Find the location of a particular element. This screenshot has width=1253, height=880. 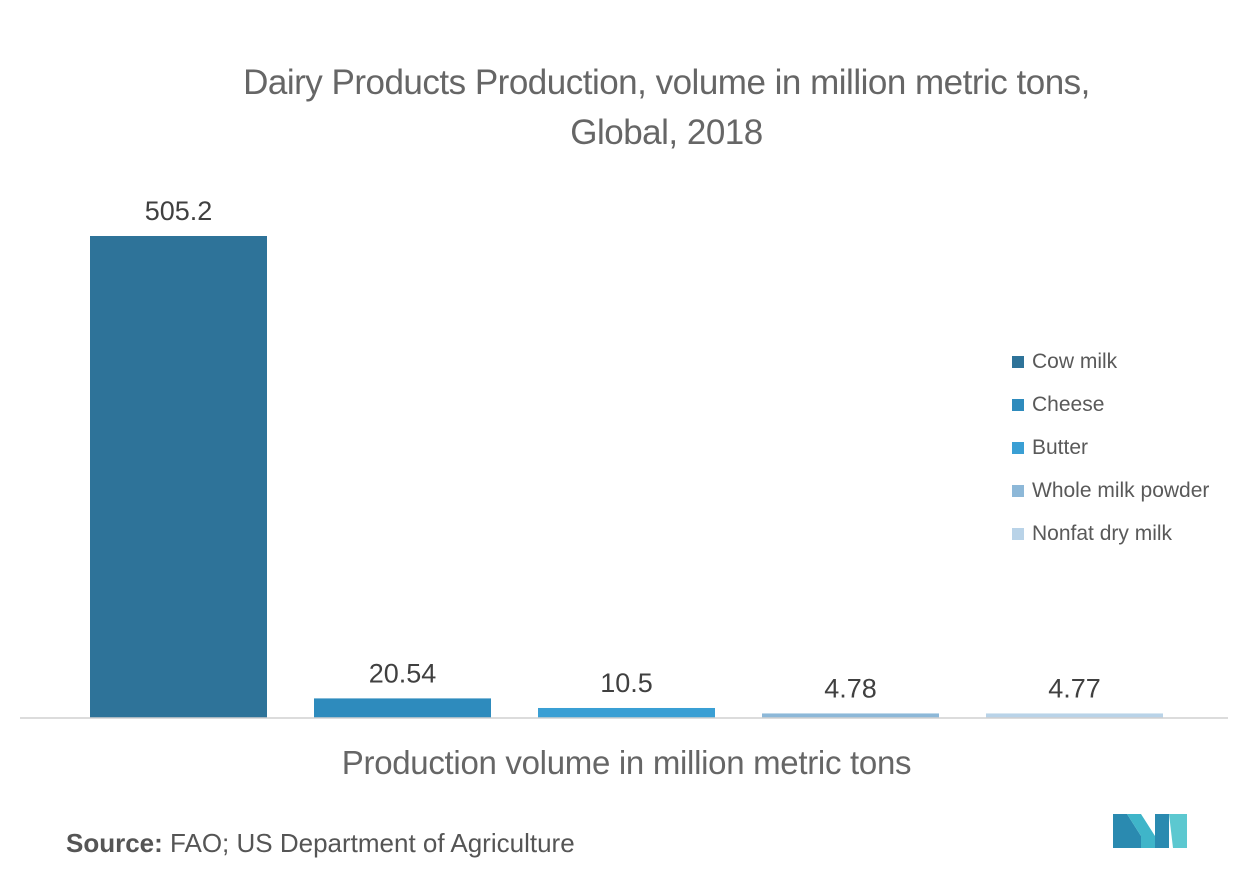

legend-label: Whole milk powder is located at coordinates (1121, 490).